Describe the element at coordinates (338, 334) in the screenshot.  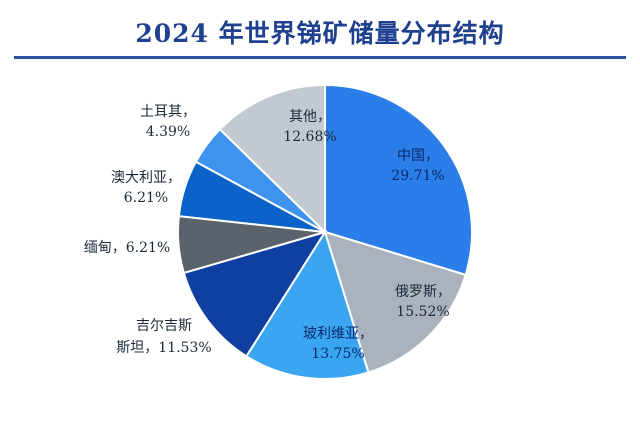
I see `slice-label-name: 玻利维亚，` at that location.